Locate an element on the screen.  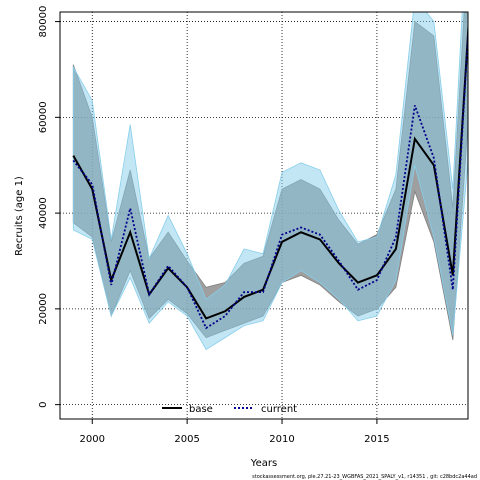
y-axis: 0 20000 40000 60000 80000 is located at coordinates (49, 207).